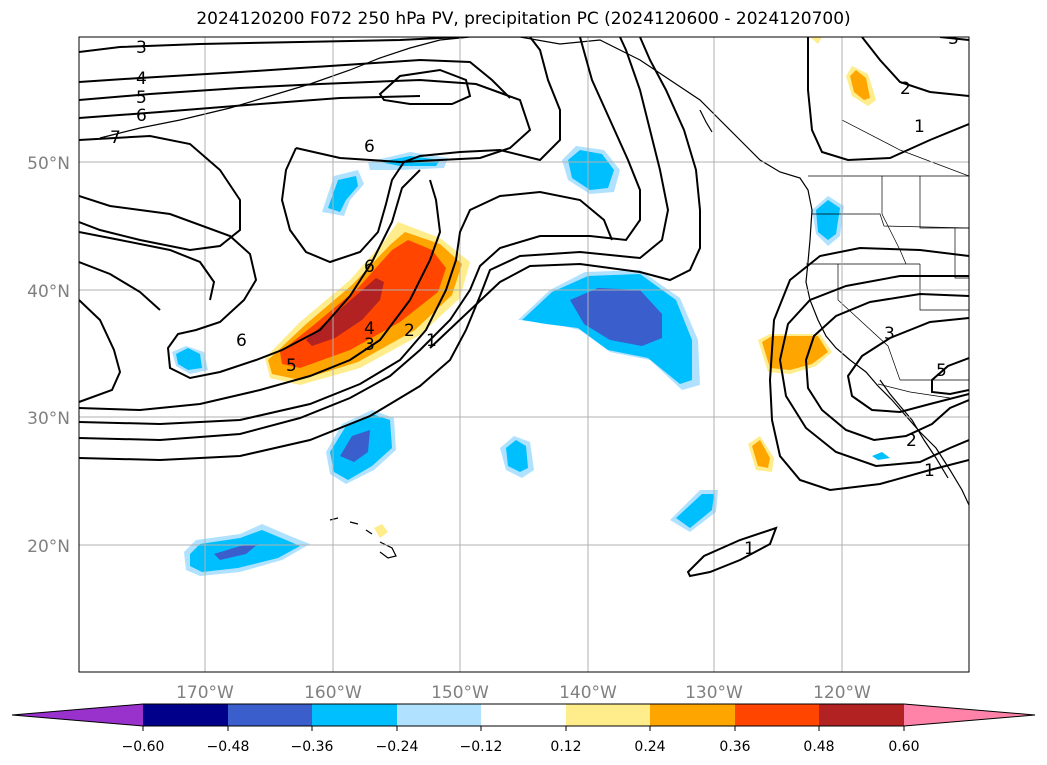 The width and height of the screenshot is (1047, 765). Describe the element at coordinates (842, 693) in the screenshot. I see `lon-label: 120°W` at that location.